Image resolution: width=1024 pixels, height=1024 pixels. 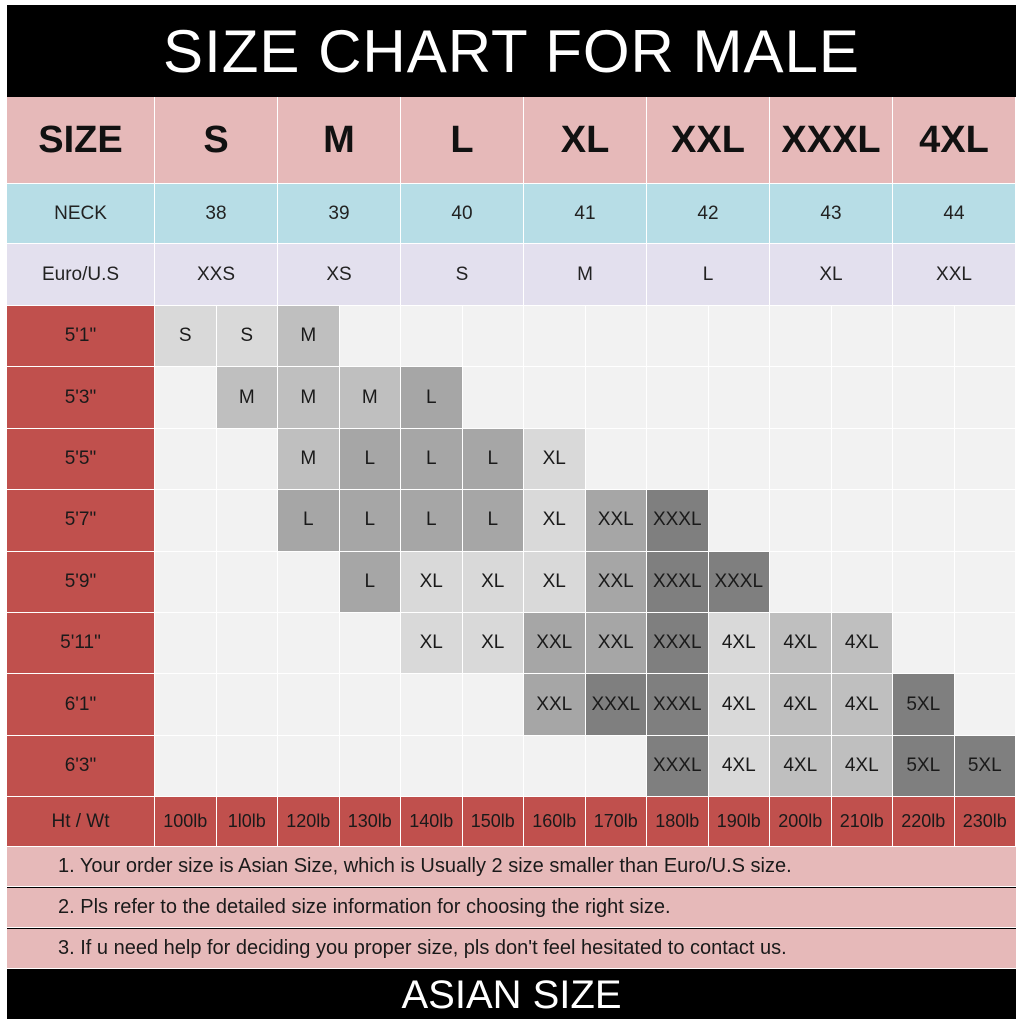 What do you see at coordinates (493, 822) in the screenshot?
I see `weight-label: 150lb` at bounding box center [493, 822].